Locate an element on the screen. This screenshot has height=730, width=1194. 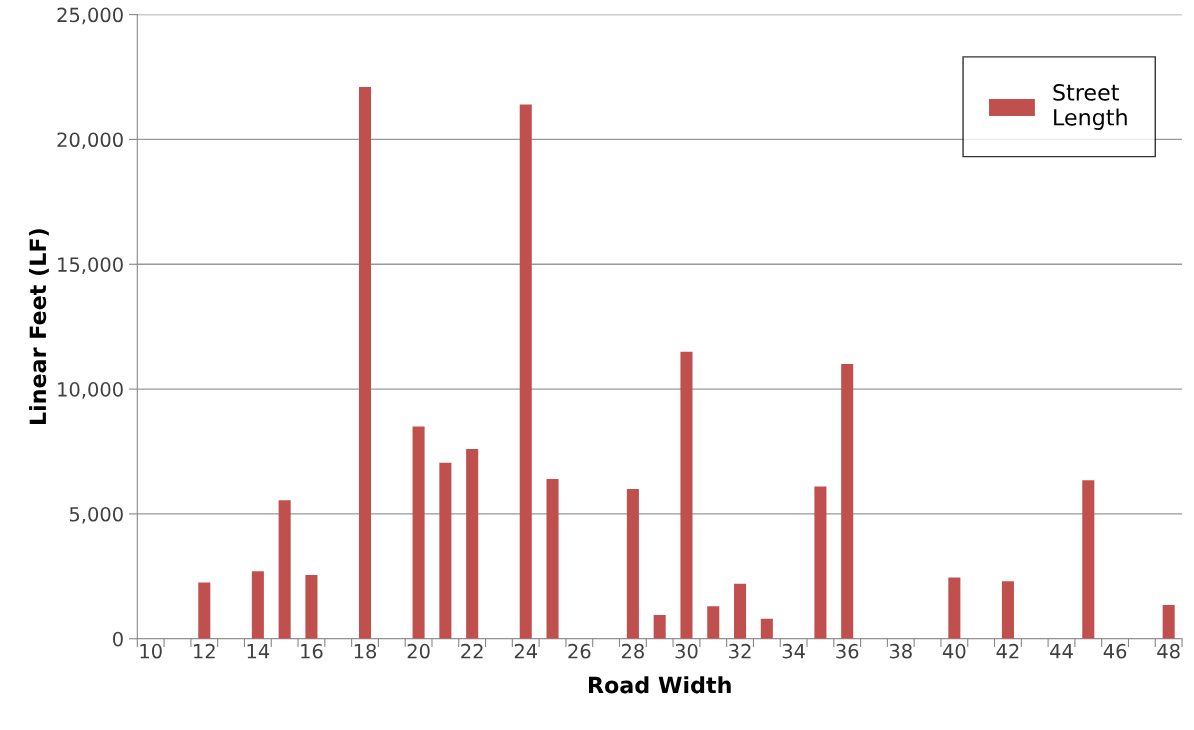
y-tick-label: 0 is located at coordinates (118, 639).